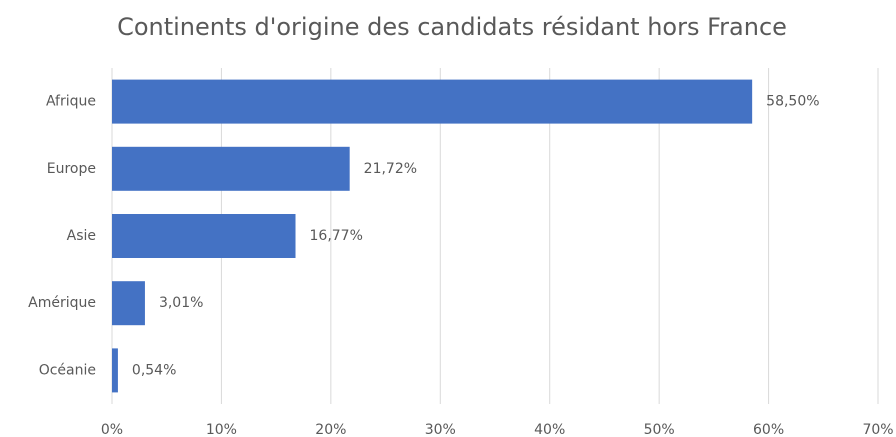 The image size is (896, 437). Describe the element at coordinates (67, 370) in the screenshot. I see `y-tick-label: Océanie` at that location.